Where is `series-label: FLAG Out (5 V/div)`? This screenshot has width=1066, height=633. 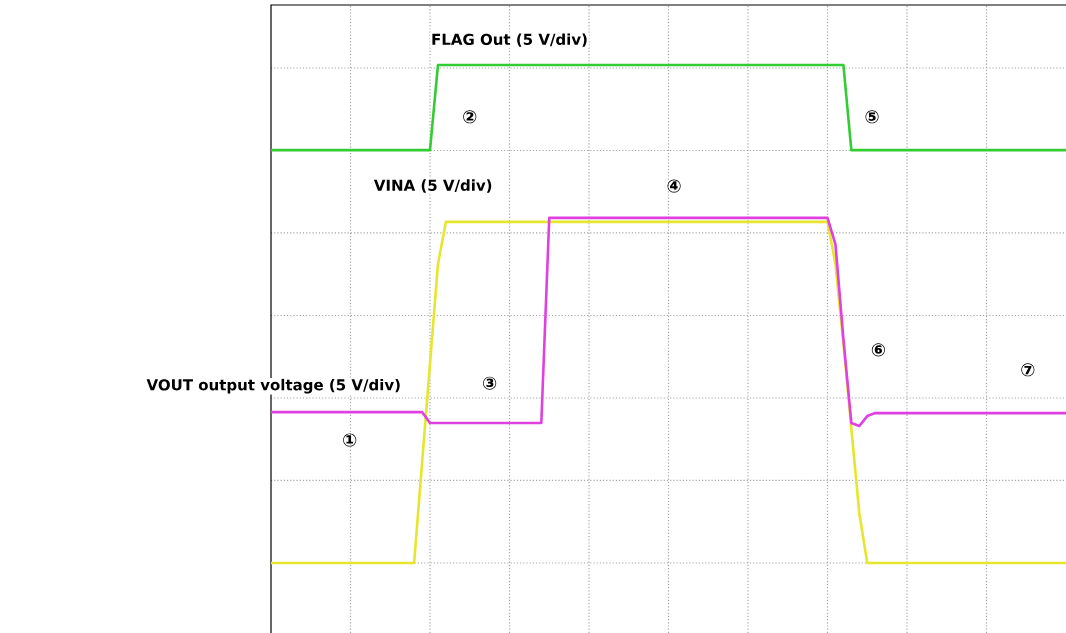
series-label: FLAG Out (5 V/div) is located at coordinates (509, 40).